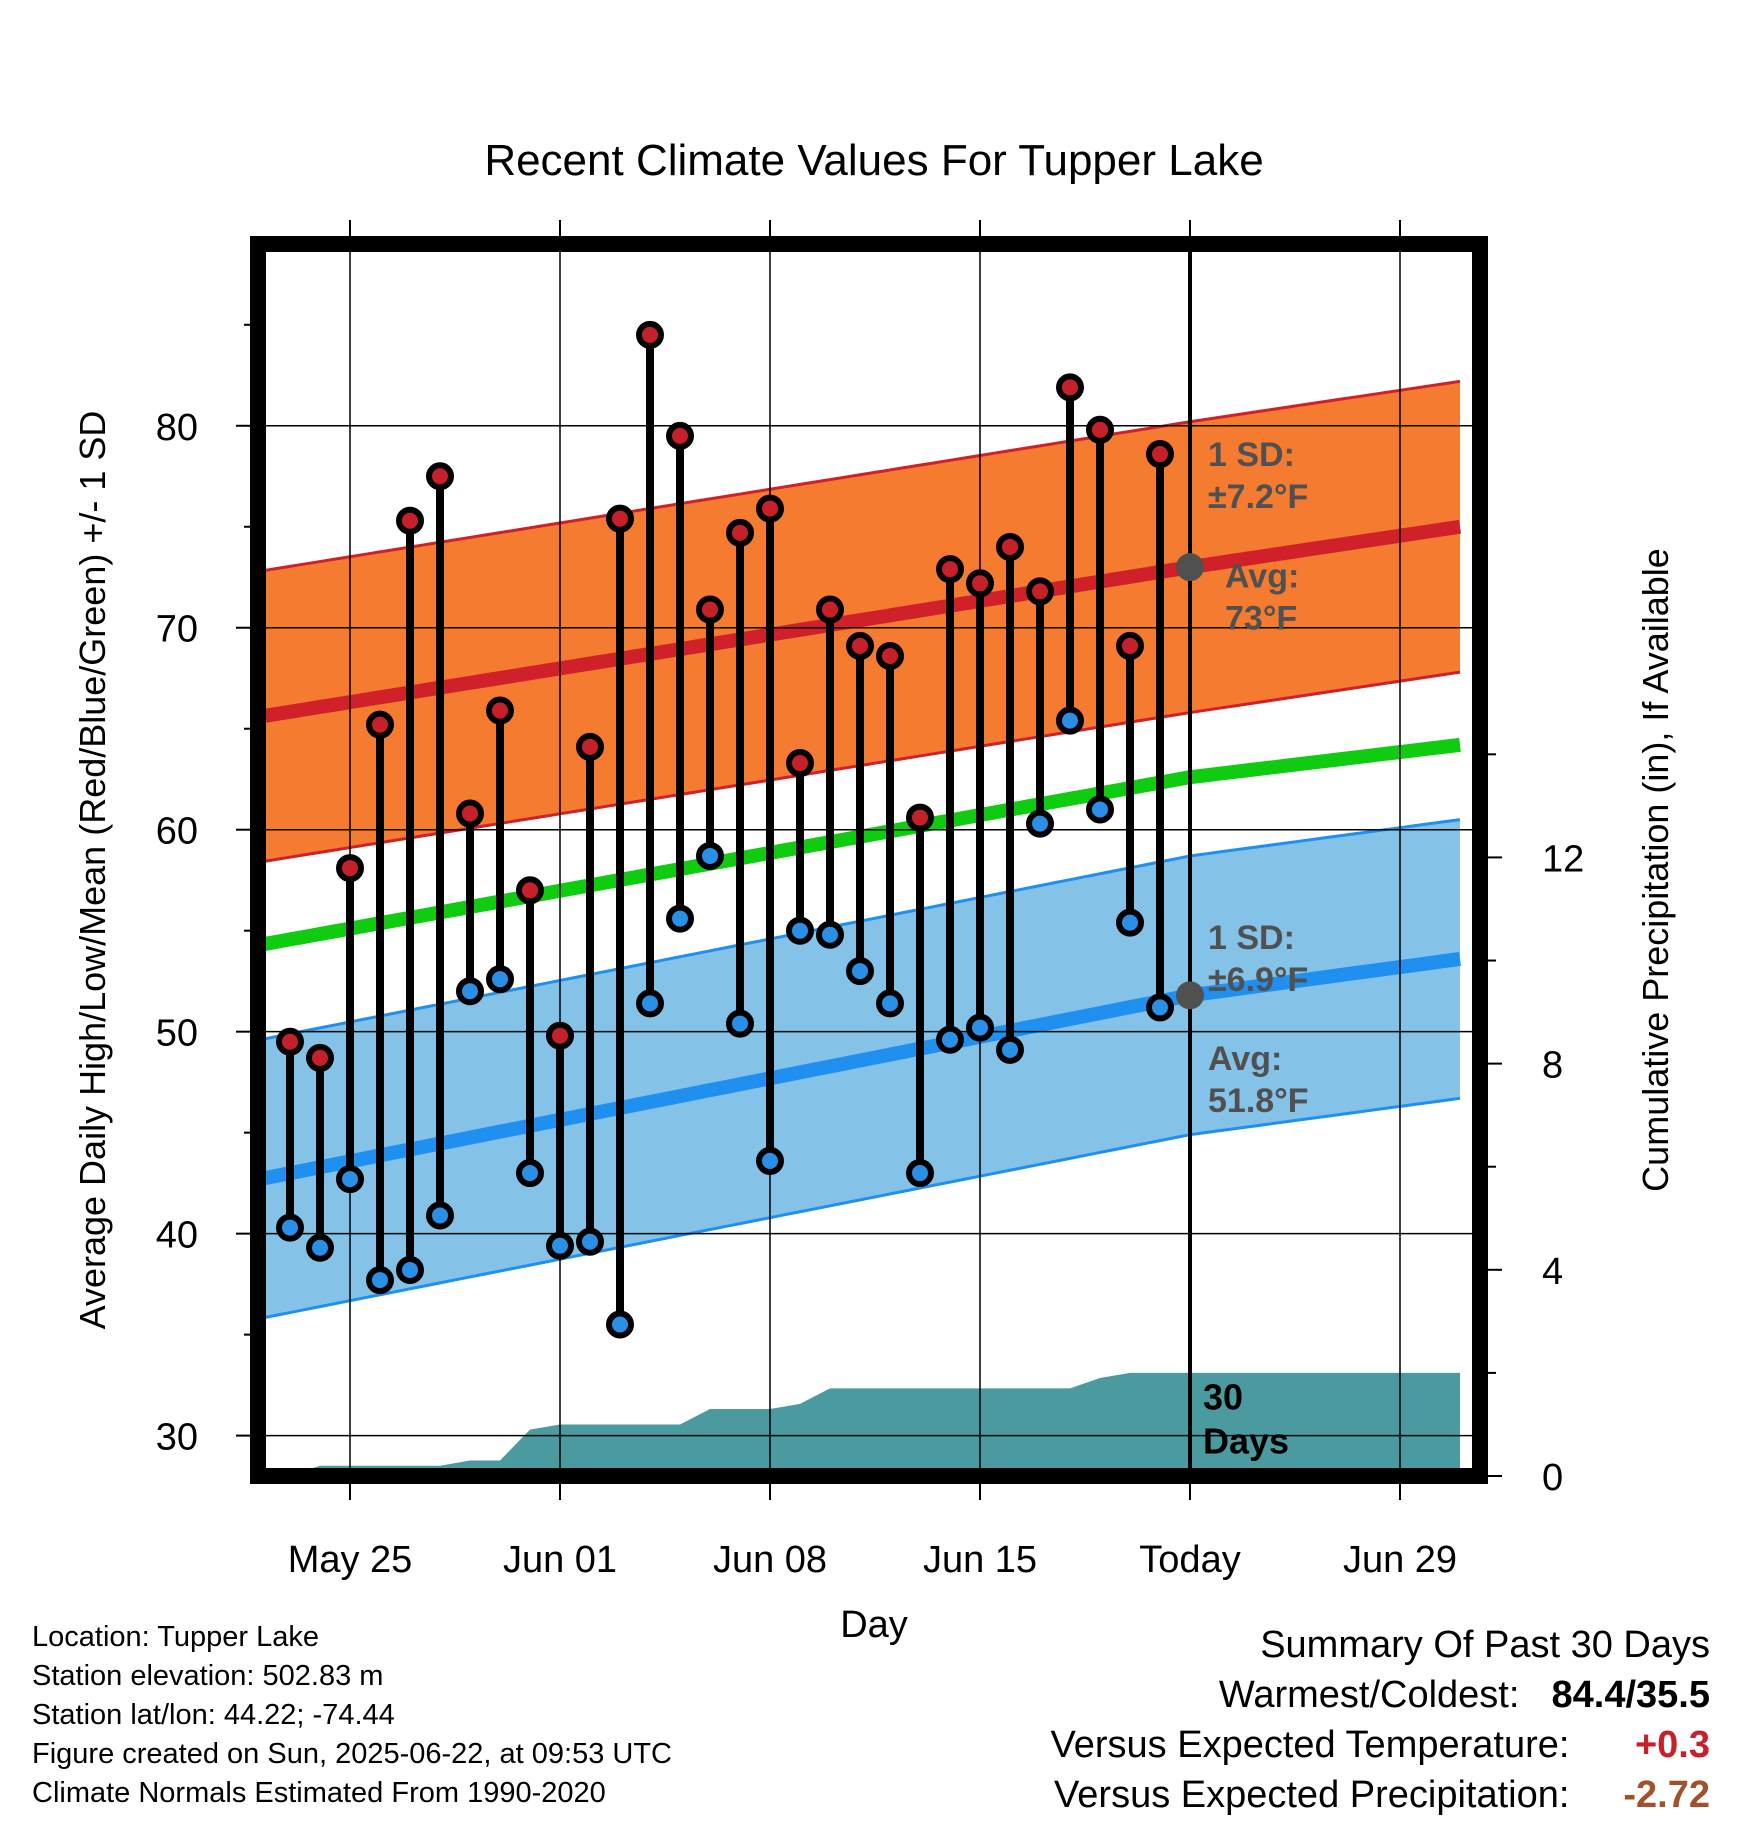 This screenshot has height=1828, width=1748. I want to click on precip-label: Versus Expected Precipitation:, so click(1312, 1795).